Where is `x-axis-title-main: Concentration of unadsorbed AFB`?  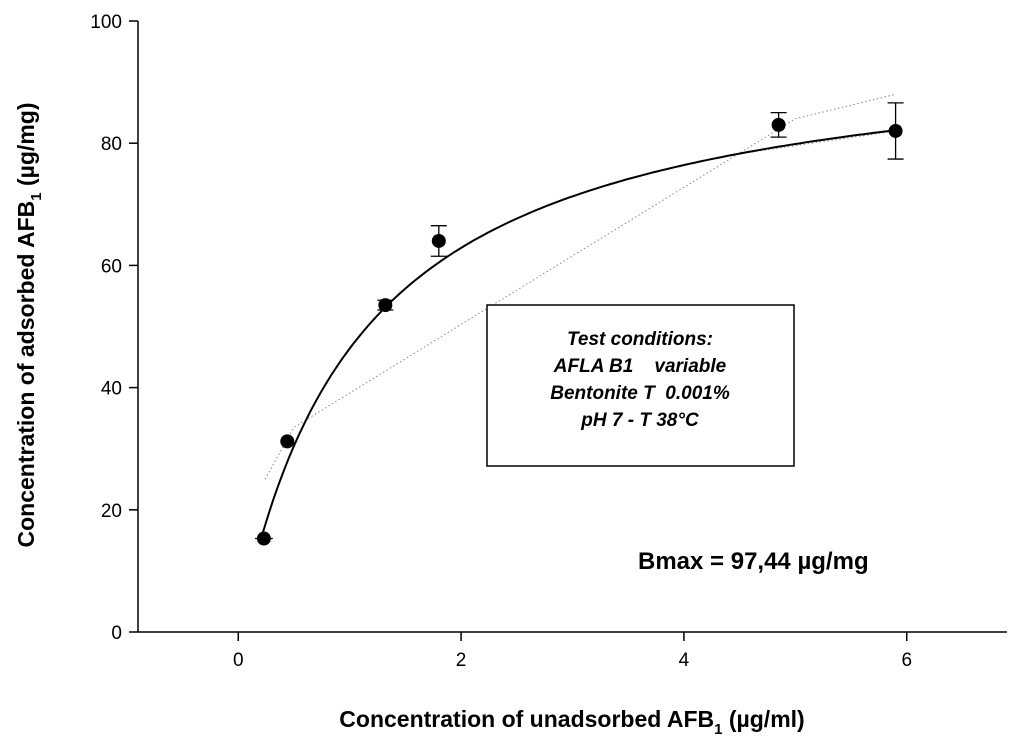
x-axis-title-main: Concentration of unadsorbed AFB is located at coordinates (526, 719).